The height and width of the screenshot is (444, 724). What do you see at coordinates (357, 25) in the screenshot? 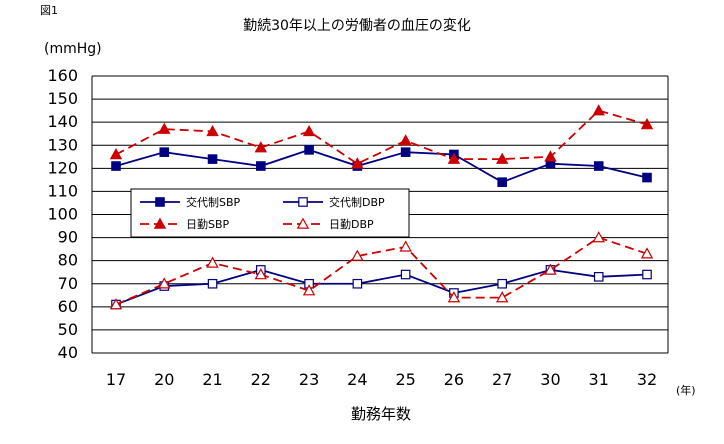
I see `chart-title: 勤続30年以上の労働者の血圧の変化` at bounding box center [357, 25].